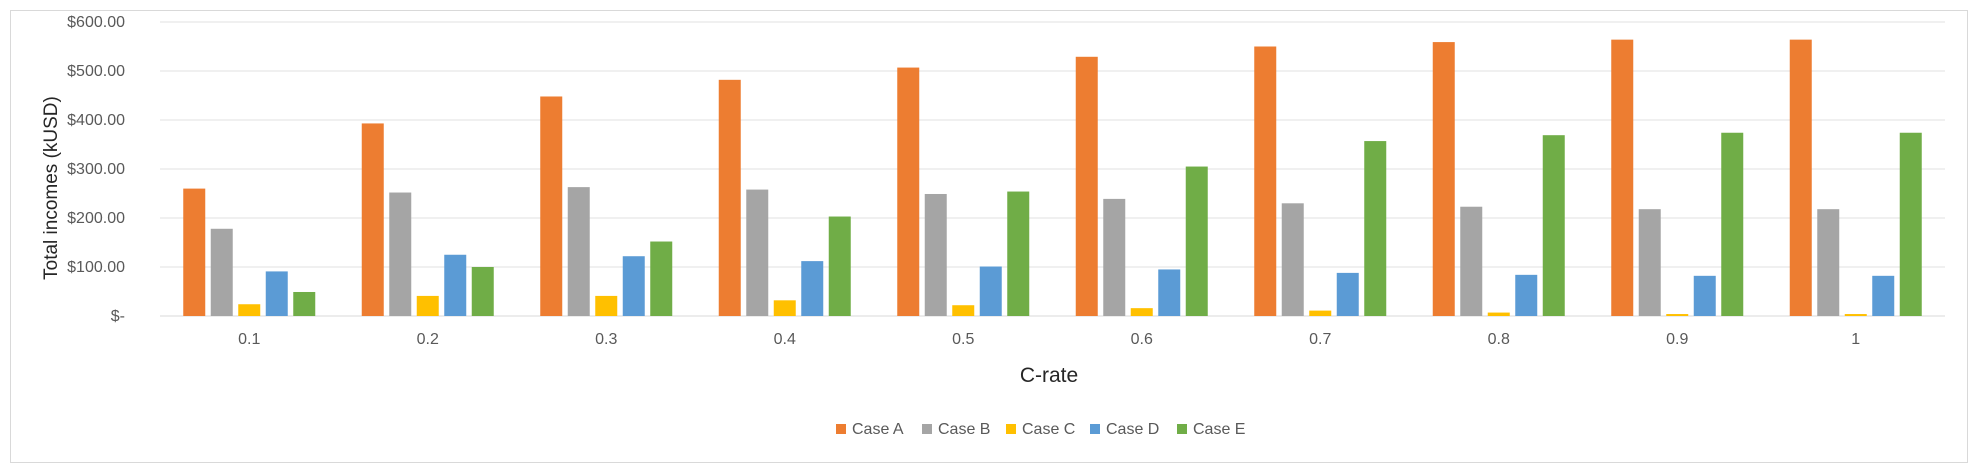 This screenshot has height=473, width=1979. What do you see at coordinates (964, 429) in the screenshot?
I see `legend-label: Case B` at bounding box center [964, 429].